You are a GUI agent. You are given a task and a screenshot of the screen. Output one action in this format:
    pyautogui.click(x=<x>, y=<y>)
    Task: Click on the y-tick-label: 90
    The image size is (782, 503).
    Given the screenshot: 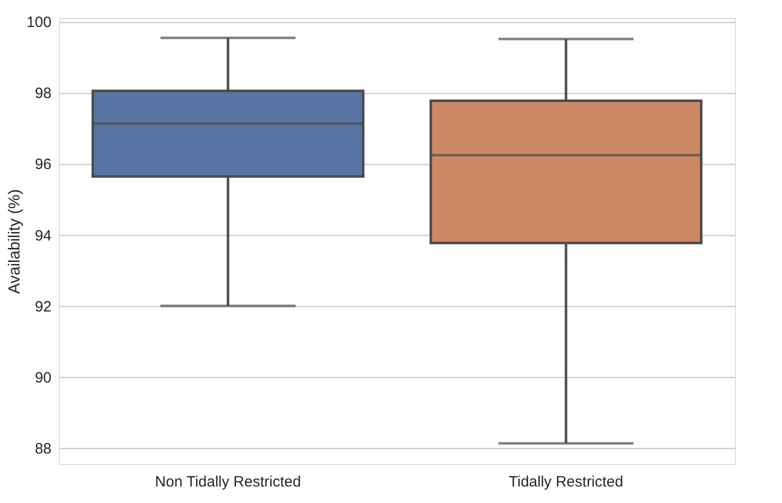 What is the action you would take?
    pyautogui.click(x=43, y=377)
    